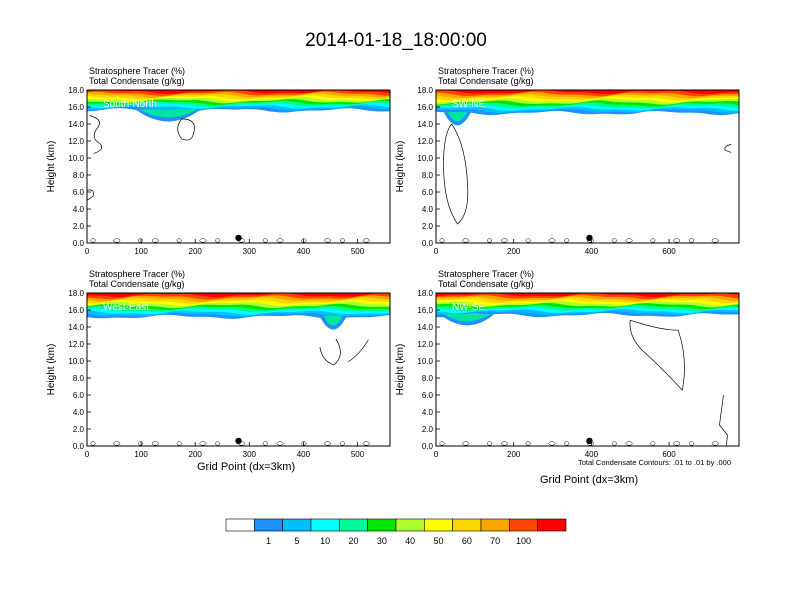 The image size is (792, 612). Describe the element at coordinates (246, 467) in the screenshot. I see `x-axis-label-left: Grid Point (dx=3km)` at that location.